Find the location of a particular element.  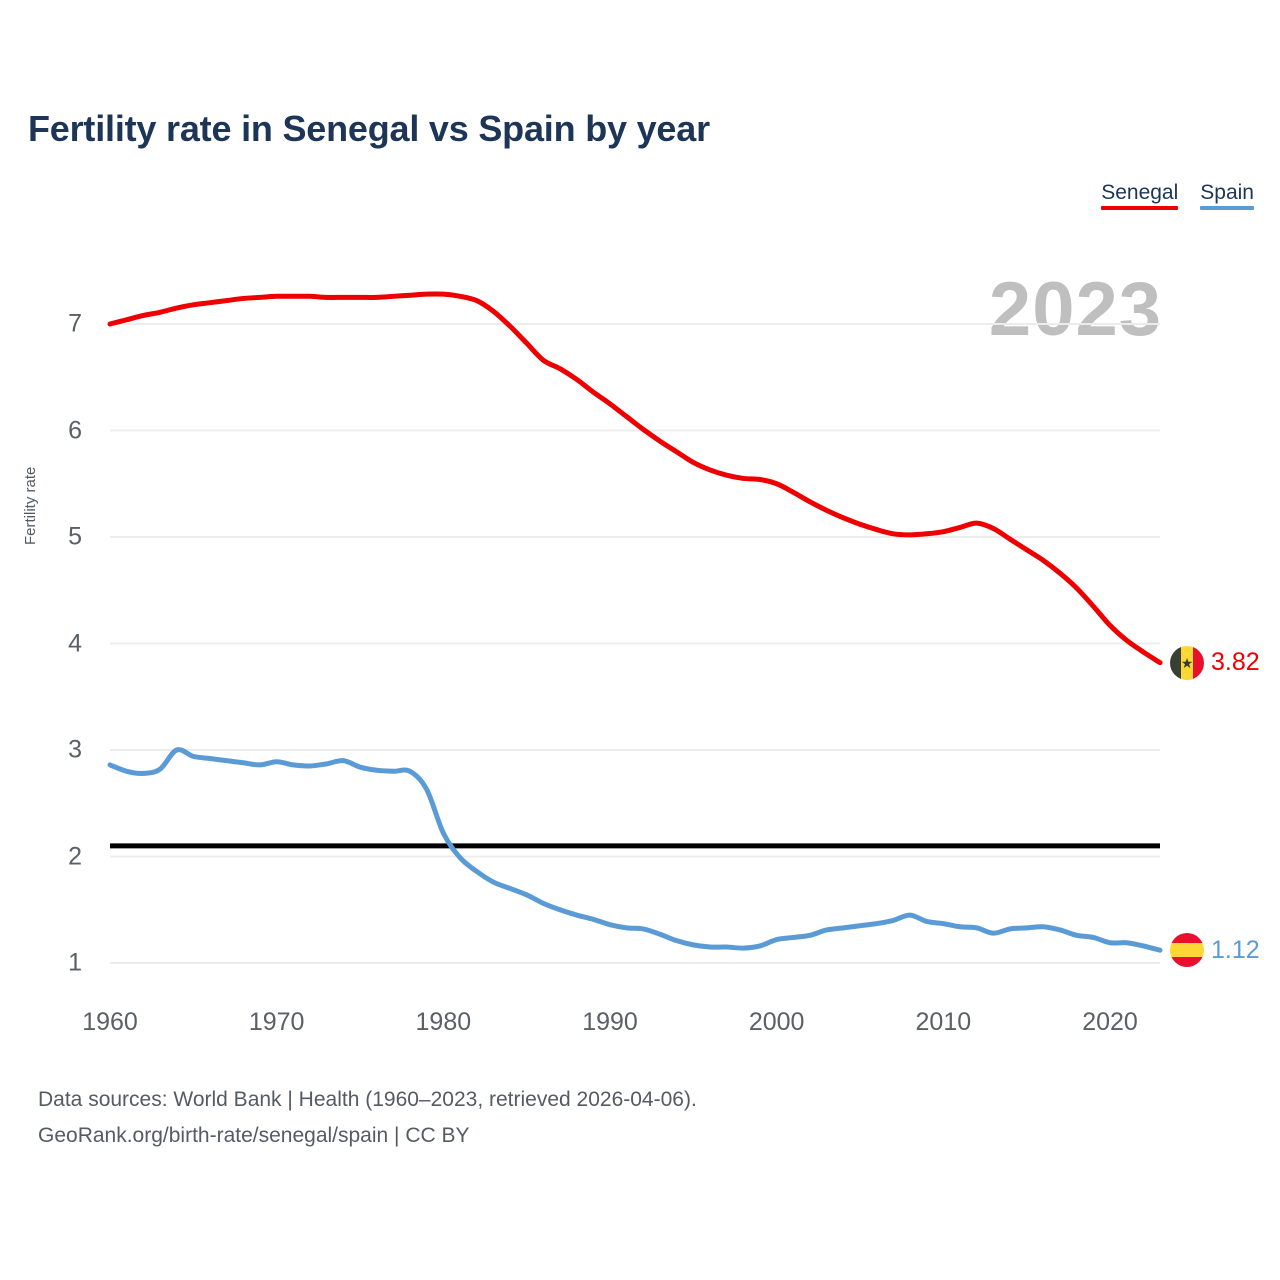

legend-label-spain: Spain is located at coordinates (1227, 192).